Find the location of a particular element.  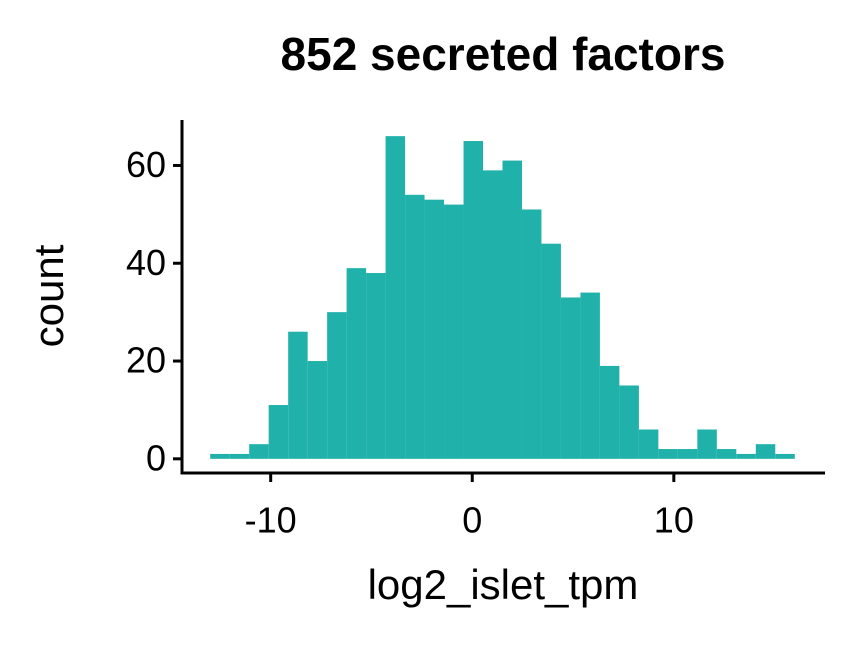

x-axis-label: log2_islet_tpm is located at coordinates (503, 584).